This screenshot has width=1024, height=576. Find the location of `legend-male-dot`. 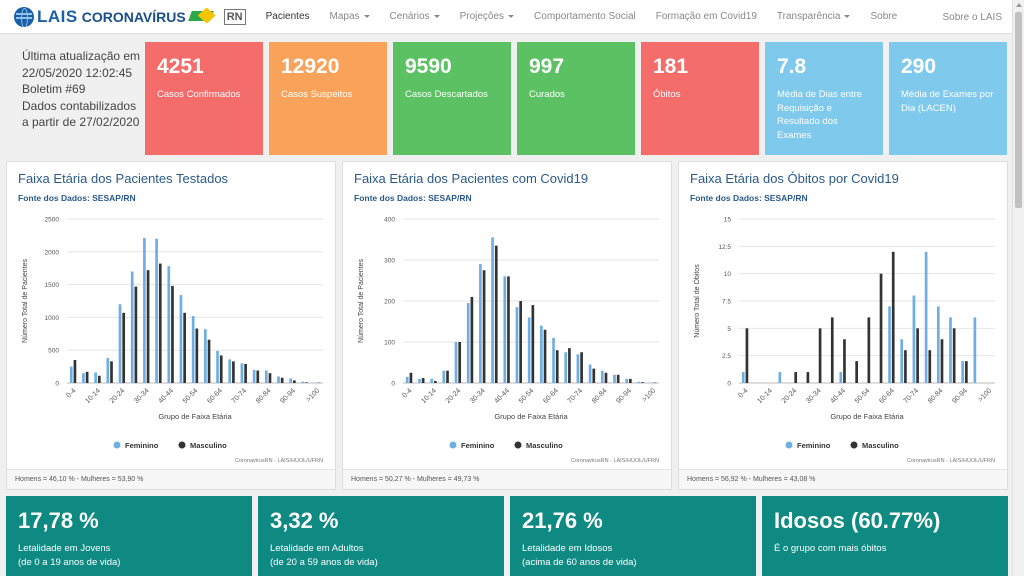

legend-male-dot is located at coordinates (518, 445).